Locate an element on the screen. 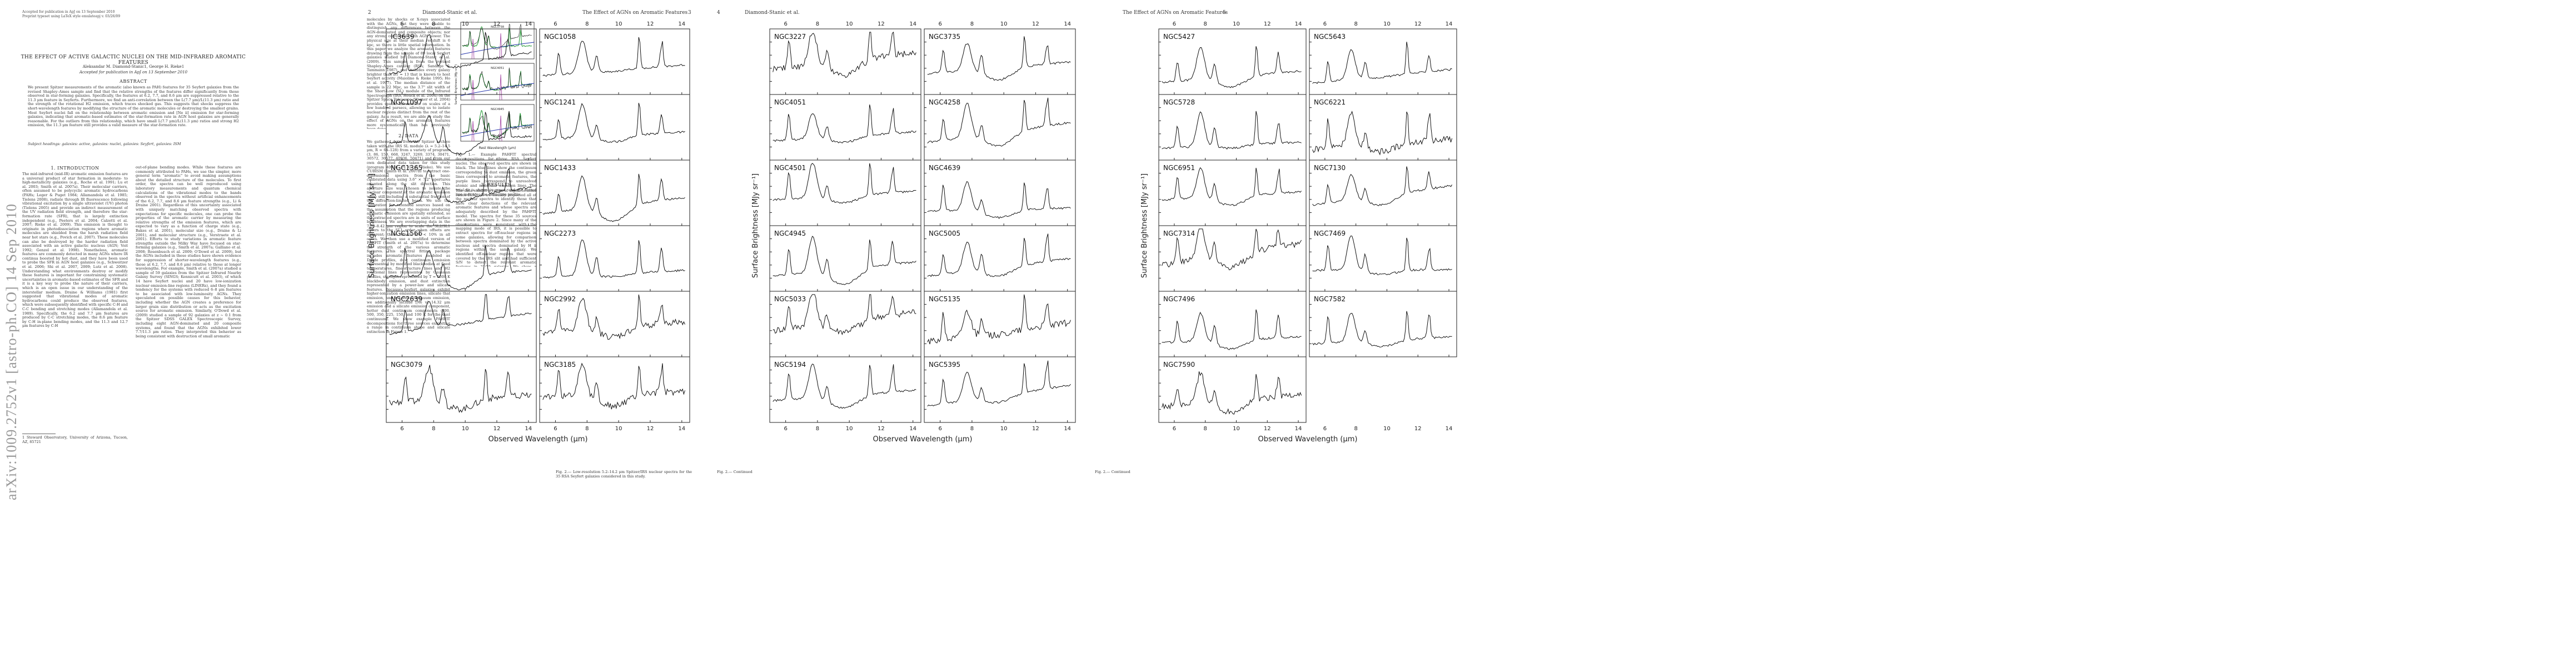 The height and width of the screenshot is (667, 2576). galaxy-label: NGC3227 is located at coordinates (790, 37).